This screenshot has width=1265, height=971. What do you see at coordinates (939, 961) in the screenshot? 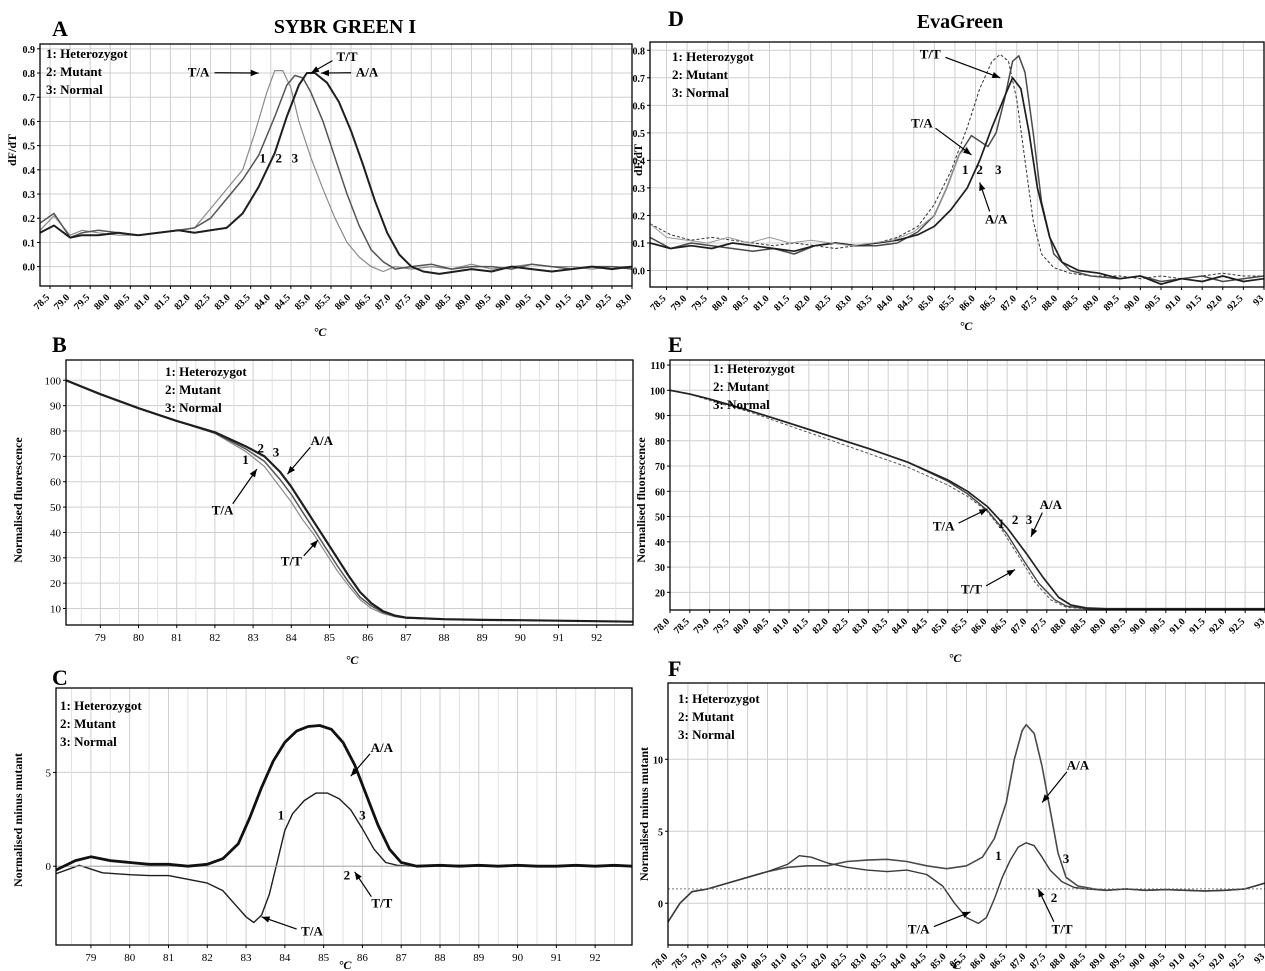
I see `x-tick-label: 85.0` at bounding box center [939, 961].